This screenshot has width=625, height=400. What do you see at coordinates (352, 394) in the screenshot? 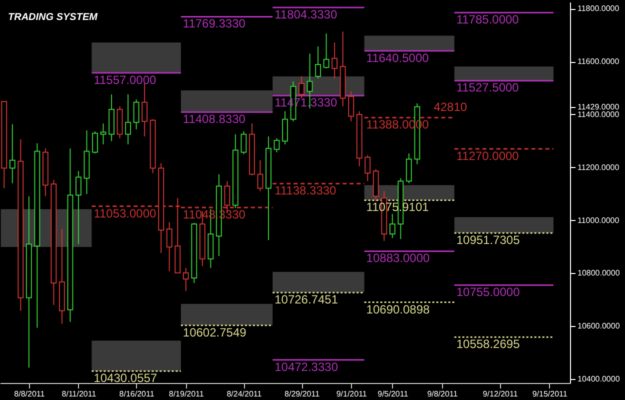
I see `x-tick-label: 9/1/2011` at bounding box center [352, 394].